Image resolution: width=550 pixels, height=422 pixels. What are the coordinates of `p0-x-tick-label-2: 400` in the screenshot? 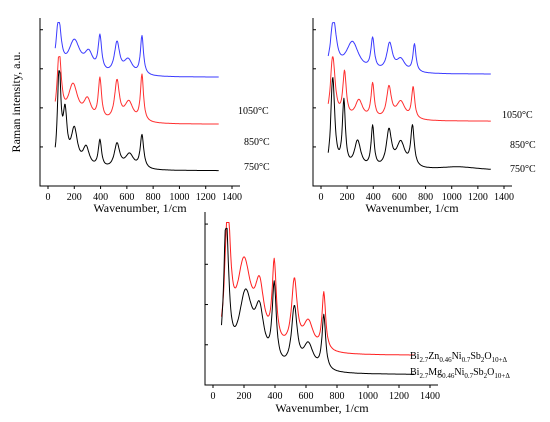 It's located at (100, 197).